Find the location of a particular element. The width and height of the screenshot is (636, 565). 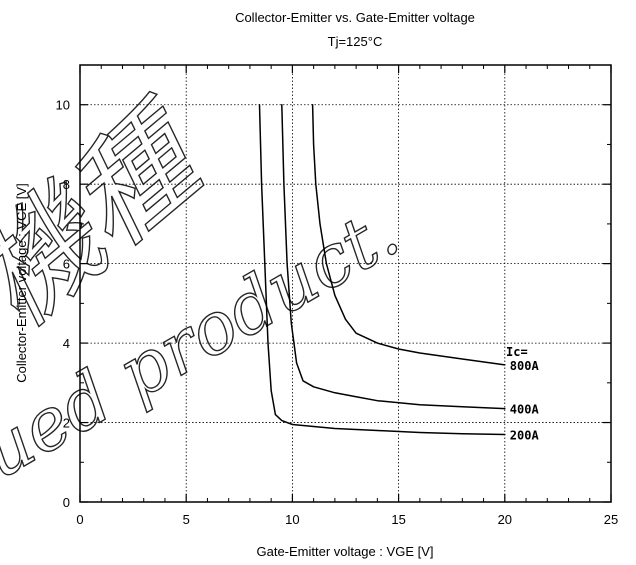

series-labels: 200A 400A 800A is located at coordinates (525, 401).